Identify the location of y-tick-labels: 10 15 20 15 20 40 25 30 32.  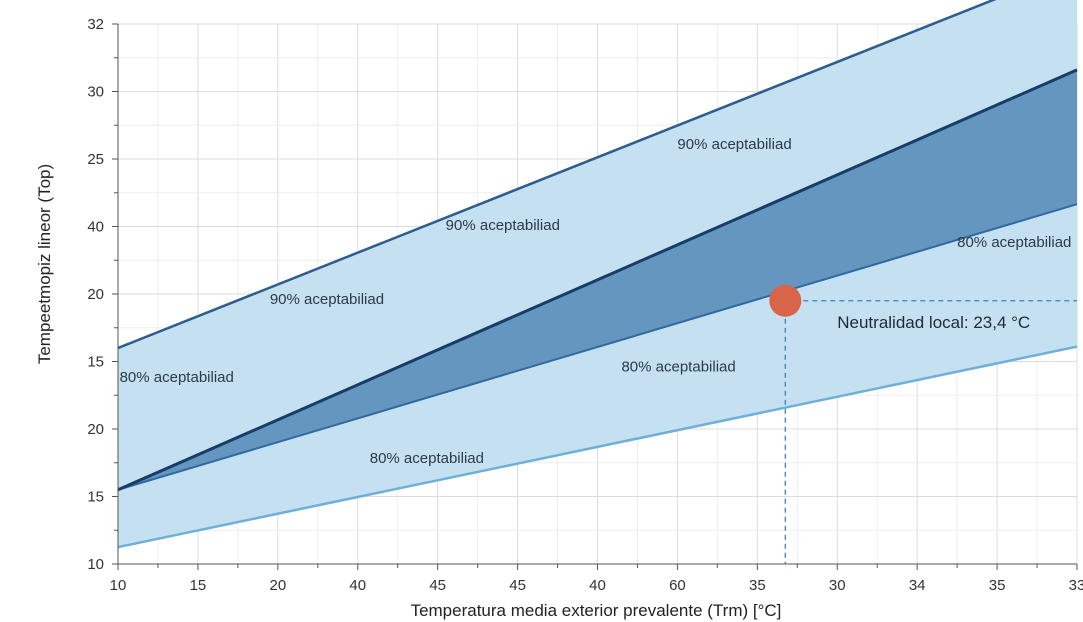
(95, 294).